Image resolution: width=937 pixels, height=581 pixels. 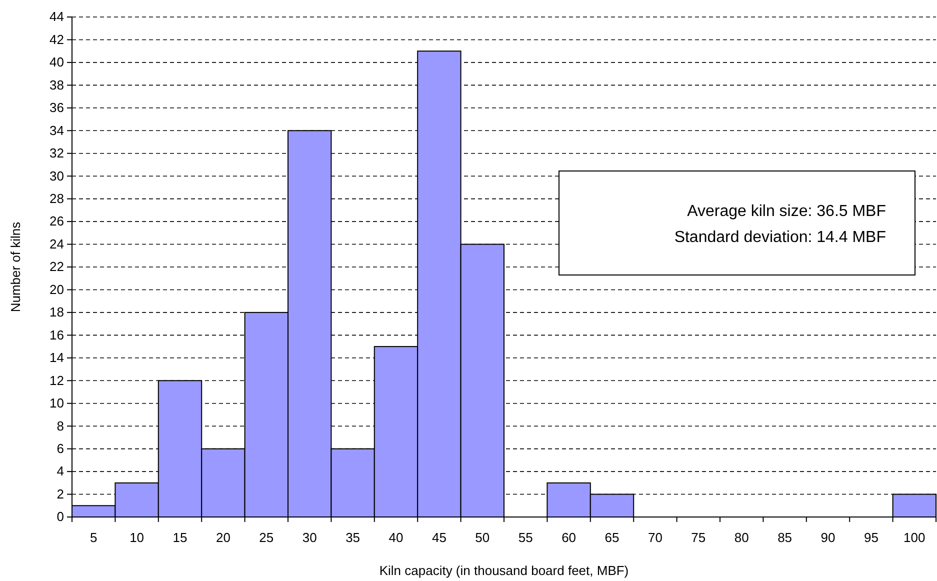 I want to click on x-tick-label: 90, so click(x=828, y=538).